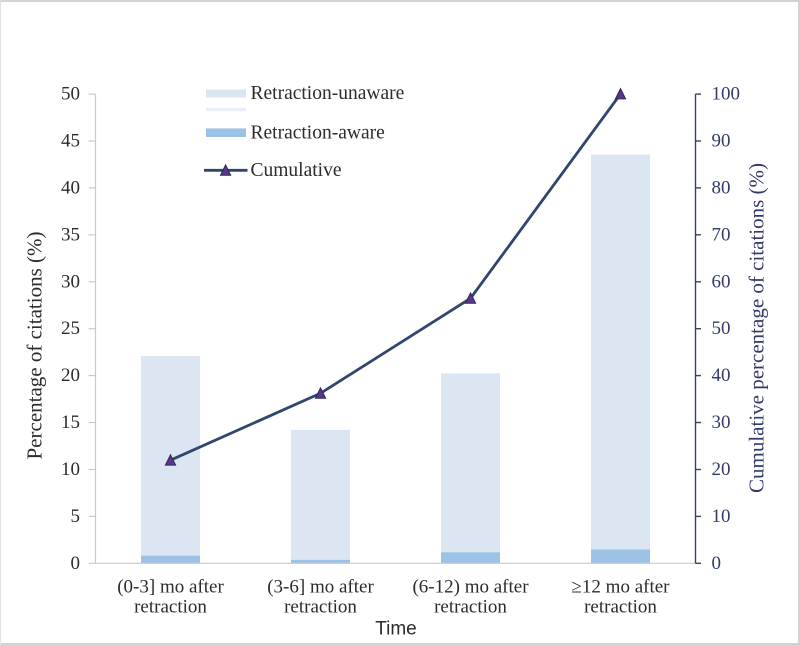  What do you see at coordinates (170, 587) in the screenshot?
I see `svg-text: (0-3] mo after` at bounding box center [170, 587].